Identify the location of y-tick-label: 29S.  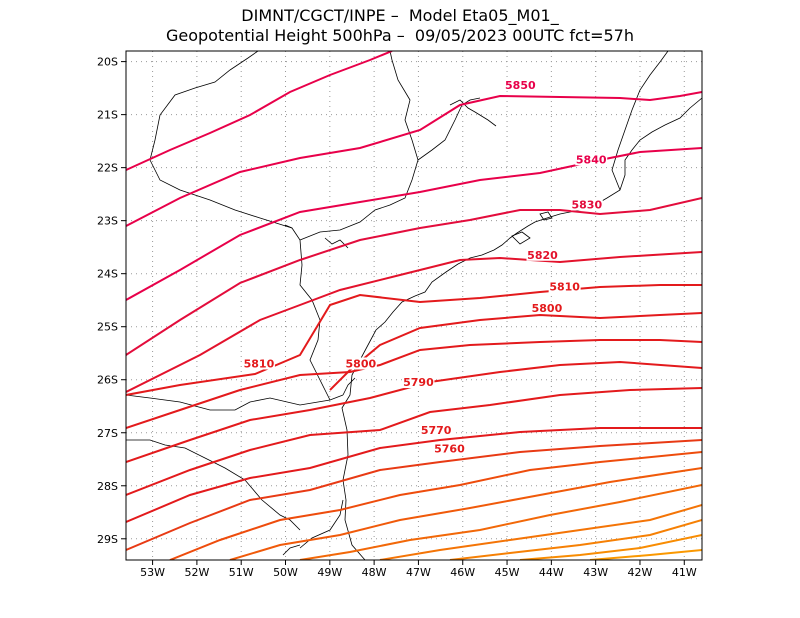
(107, 539).